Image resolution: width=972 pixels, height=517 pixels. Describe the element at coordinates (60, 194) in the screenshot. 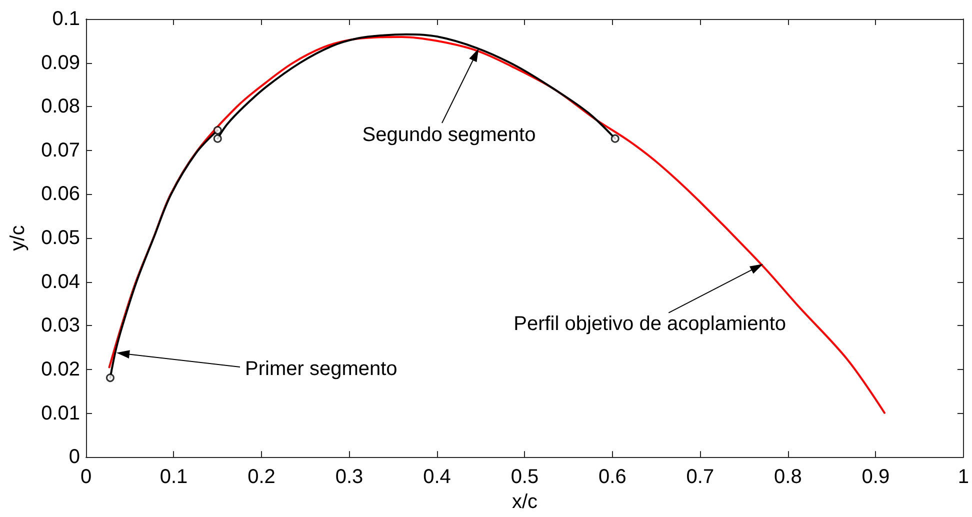

I see `y-tick-label: 0.06` at that location.